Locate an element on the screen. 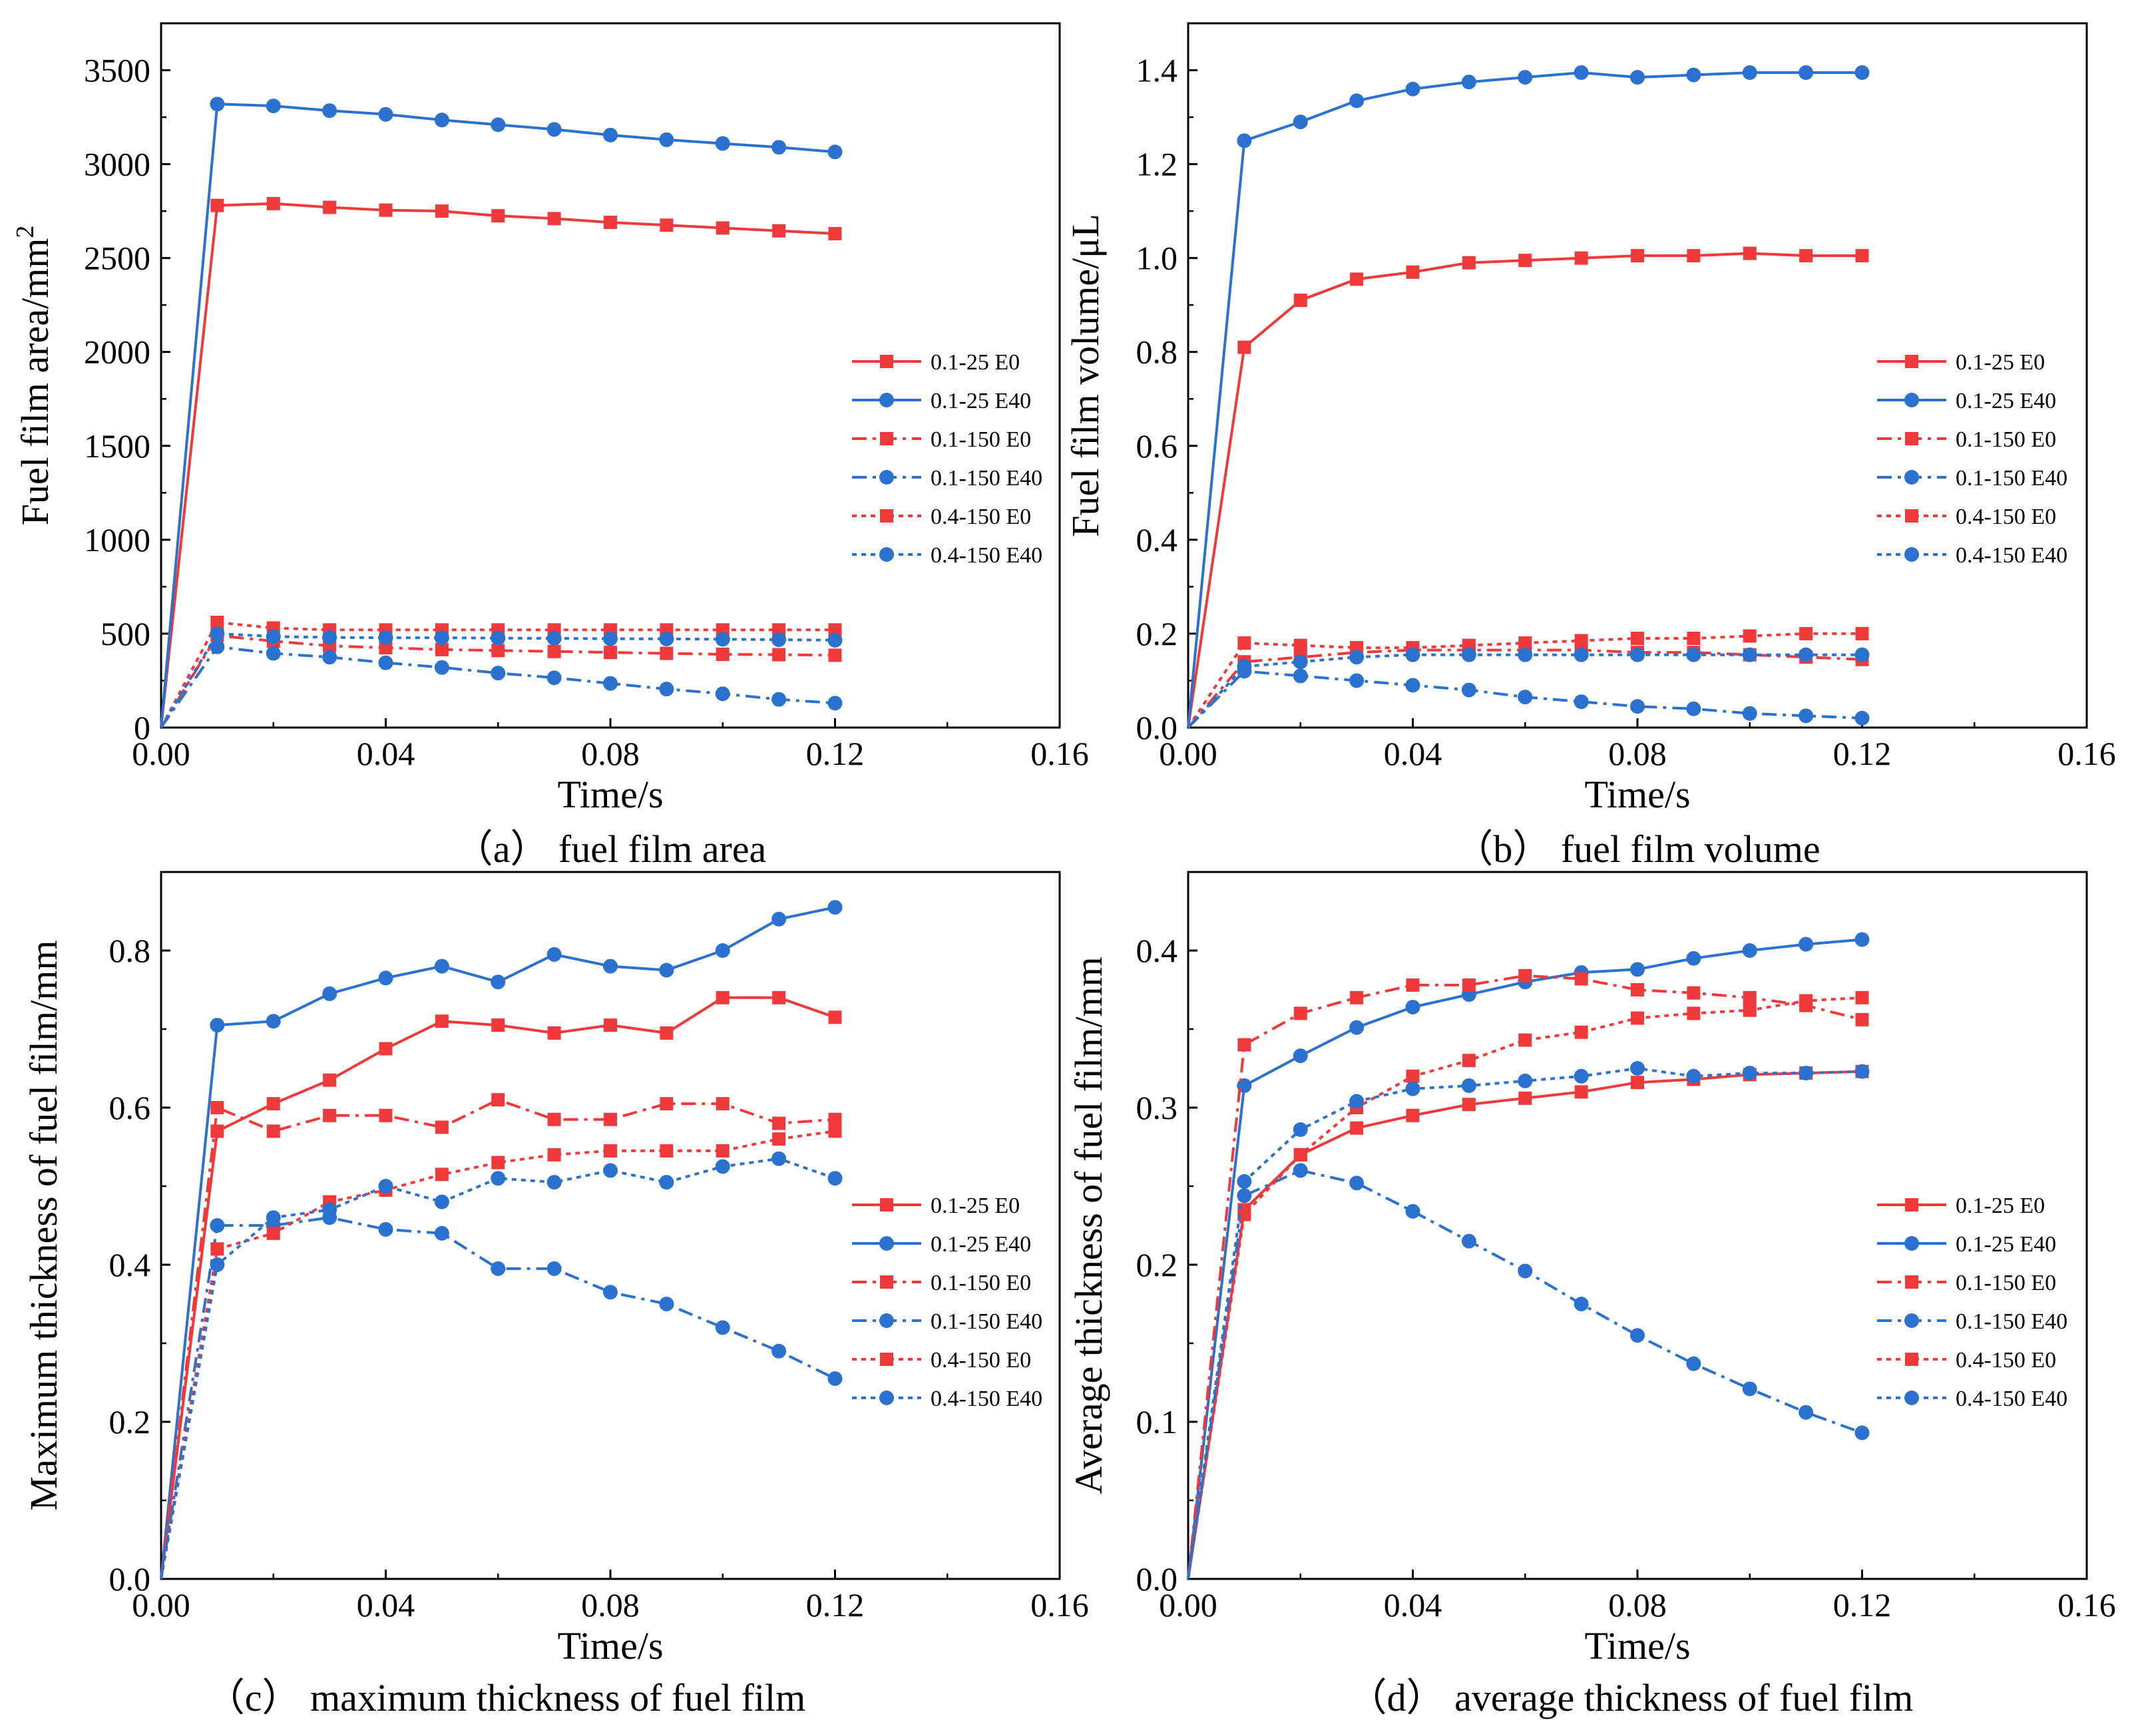 The image size is (2140, 1736). legend-label: 0.1-25 E0 is located at coordinates (2000, 362).